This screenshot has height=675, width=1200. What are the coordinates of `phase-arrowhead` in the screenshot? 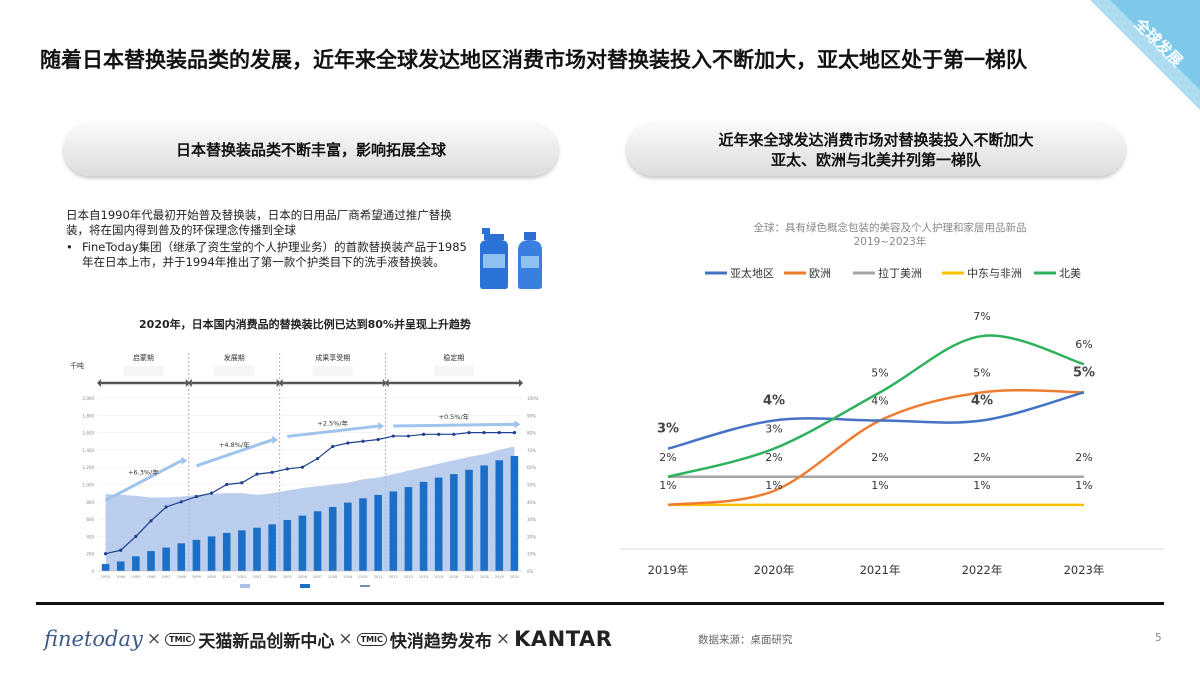 It's located at (521, 383).